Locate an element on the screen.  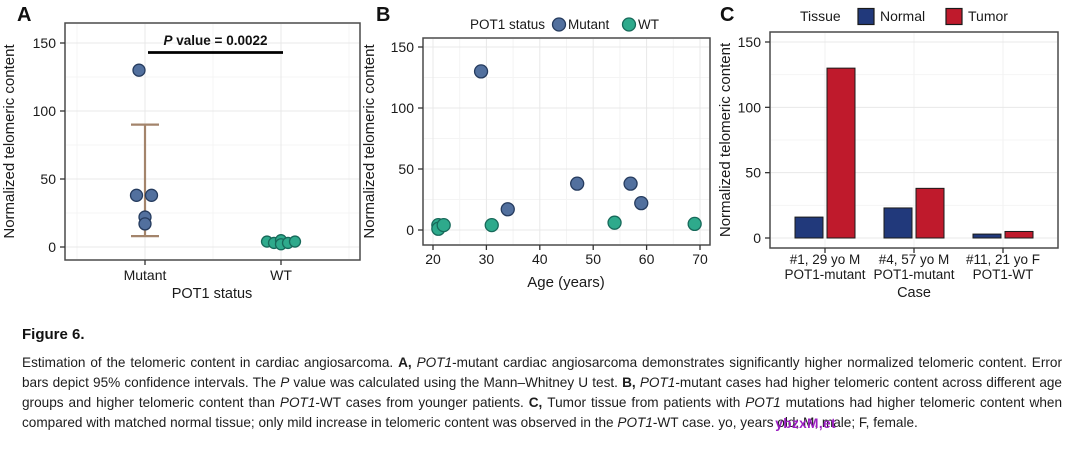
caption-last-phrase: old; M, male; F, female. ybzxM,et is located at coordinates (846, 423).